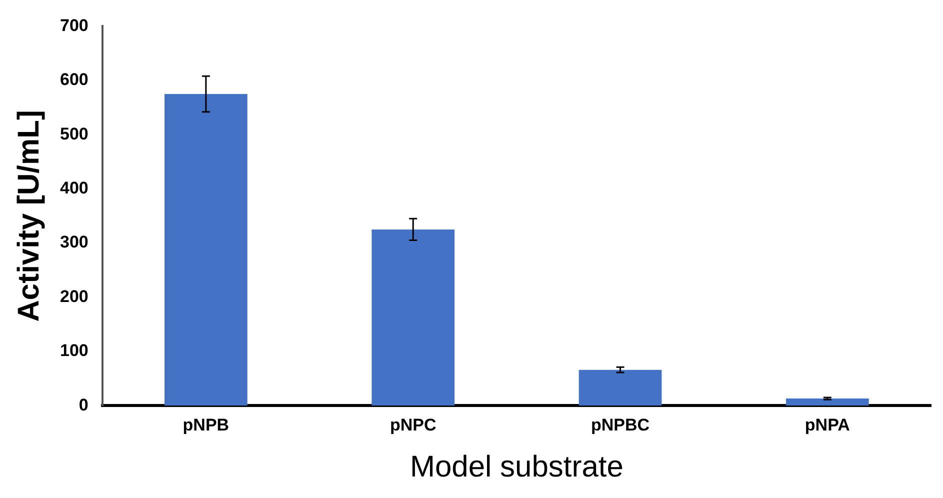 The height and width of the screenshot is (498, 943). What do you see at coordinates (74, 350) in the screenshot?
I see `y-tick-label: 100` at bounding box center [74, 350].